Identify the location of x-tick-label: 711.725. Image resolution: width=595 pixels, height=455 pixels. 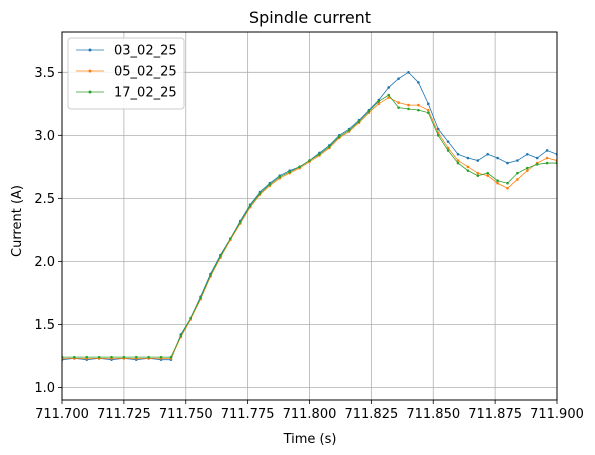
(124, 414).